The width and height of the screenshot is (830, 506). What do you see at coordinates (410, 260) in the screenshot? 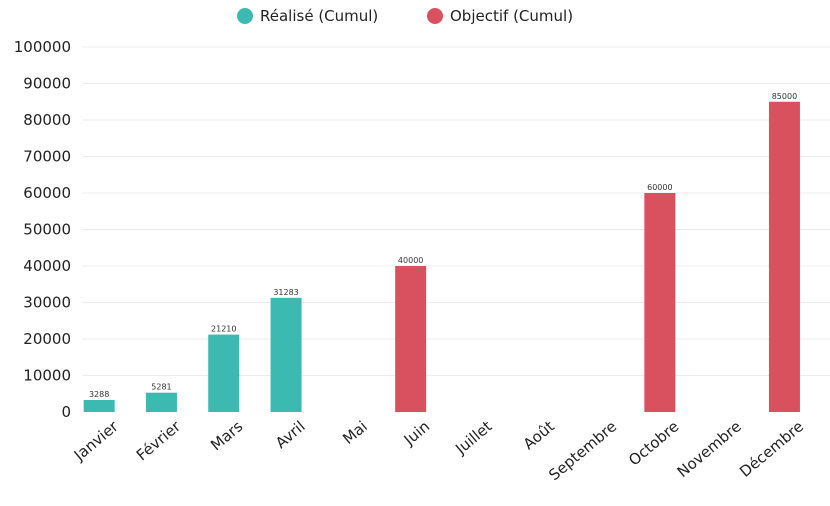
I see `data-label: 40000` at bounding box center [410, 260].